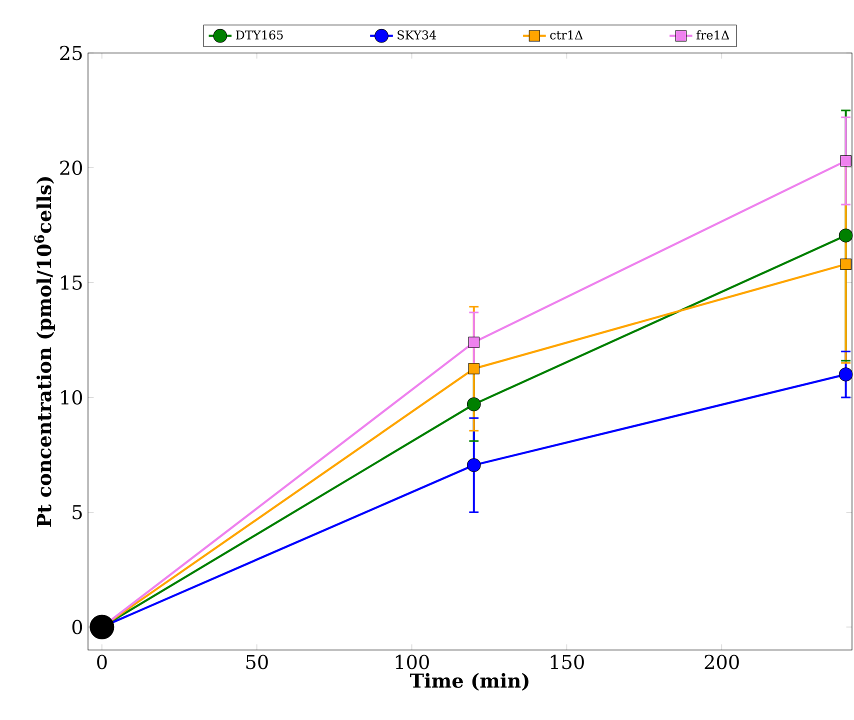 The image size is (854, 720). I want to click on x-tick-label: 0, so click(102, 662).